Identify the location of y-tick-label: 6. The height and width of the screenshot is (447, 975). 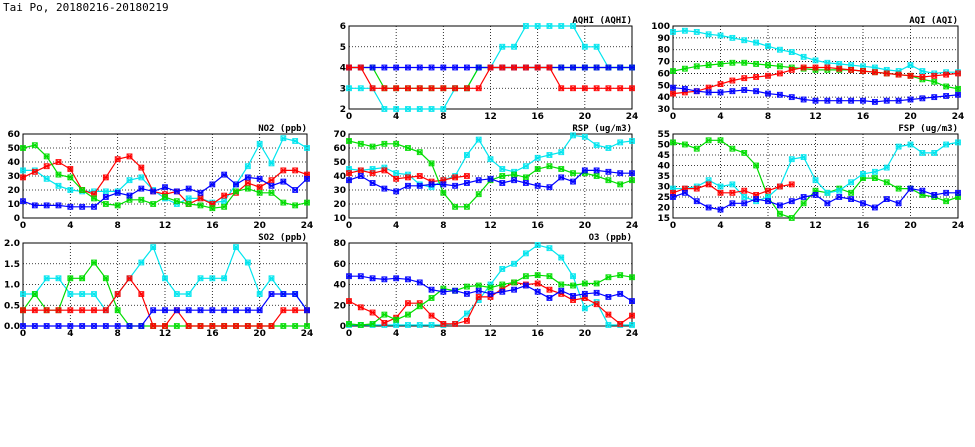
(343, 27).